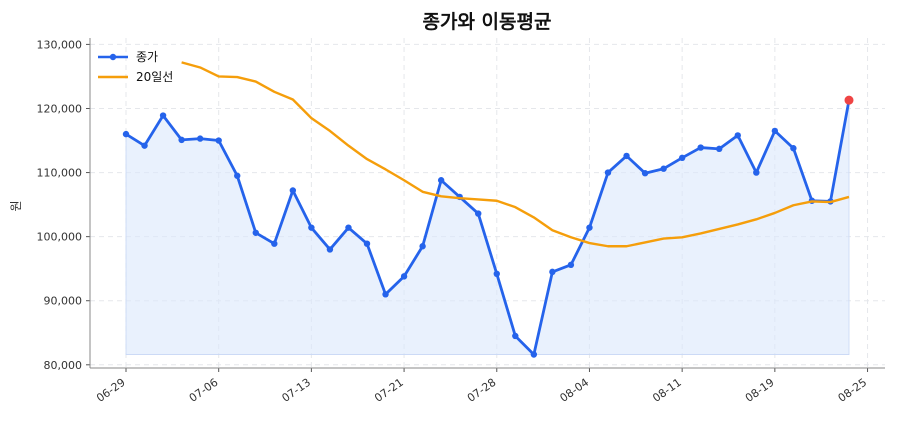  What do you see at coordinates (667, 390) in the screenshot?
I see `x-tick-label: 08-11` at bounding box center [667, 390].